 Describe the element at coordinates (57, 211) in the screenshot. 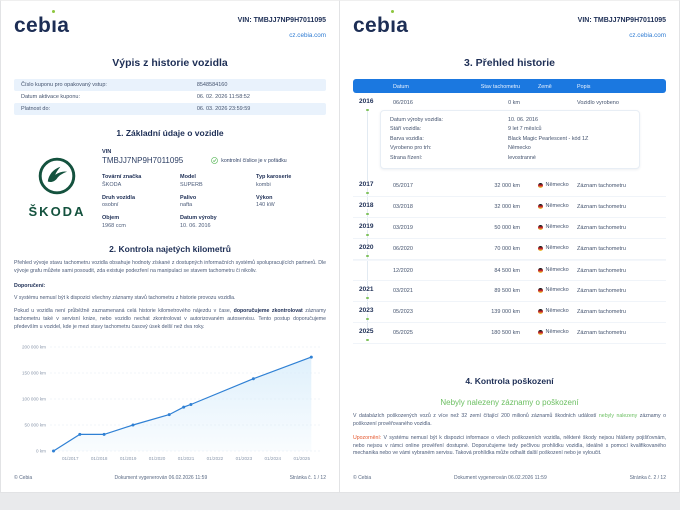

I see `skoda-logo-text: ŠKODA` at that location.